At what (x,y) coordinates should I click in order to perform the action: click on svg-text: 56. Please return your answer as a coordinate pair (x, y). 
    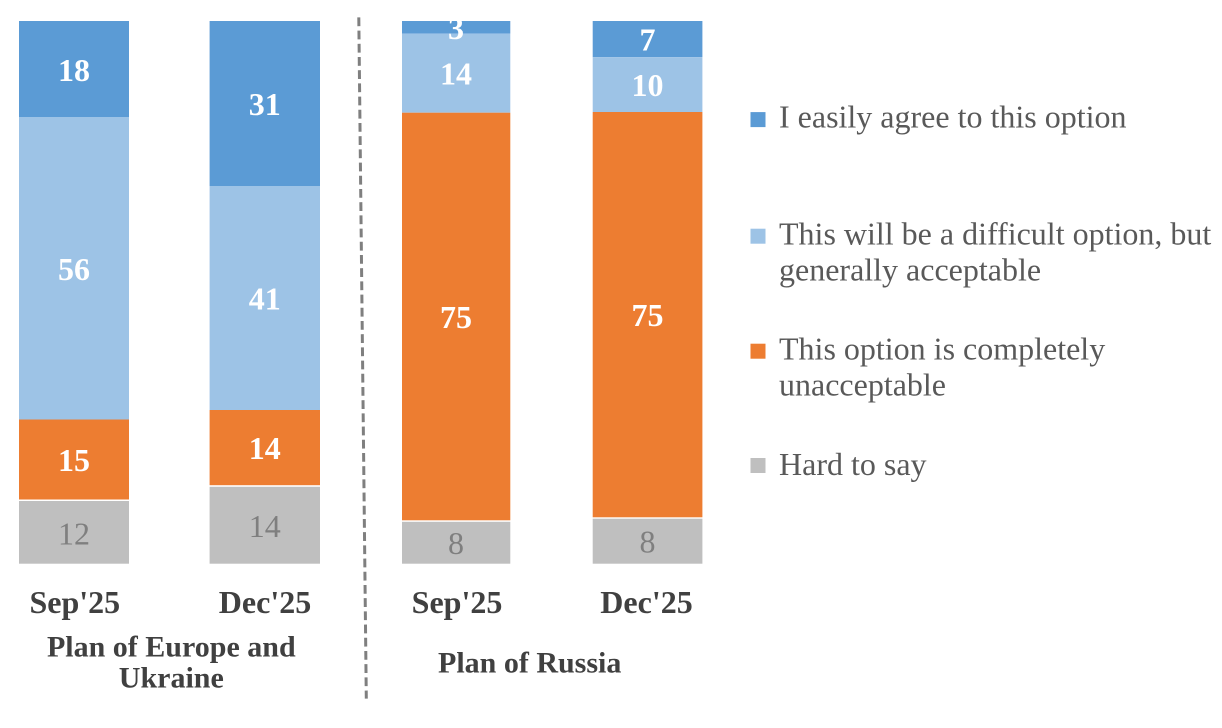
    Looking at the image, I should click on (74, 269).